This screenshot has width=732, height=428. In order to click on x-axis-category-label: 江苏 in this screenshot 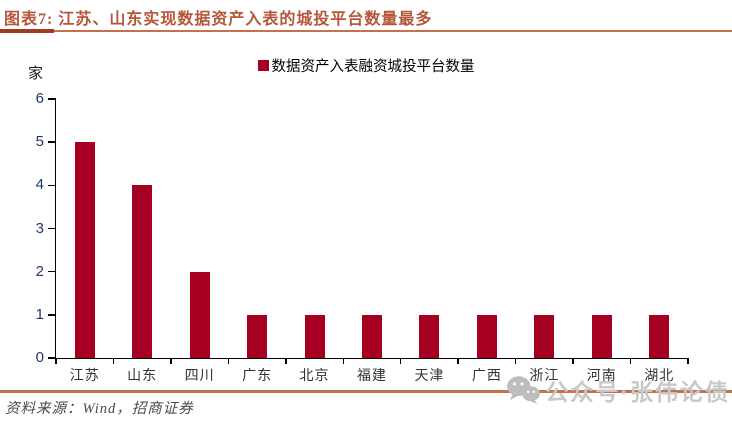, I will do `click(84, 375)`.